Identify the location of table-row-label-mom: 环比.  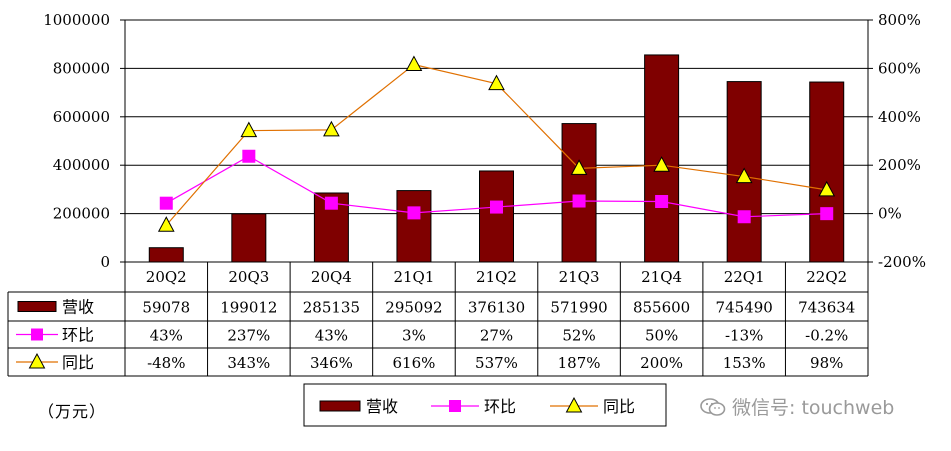
(78, 335).